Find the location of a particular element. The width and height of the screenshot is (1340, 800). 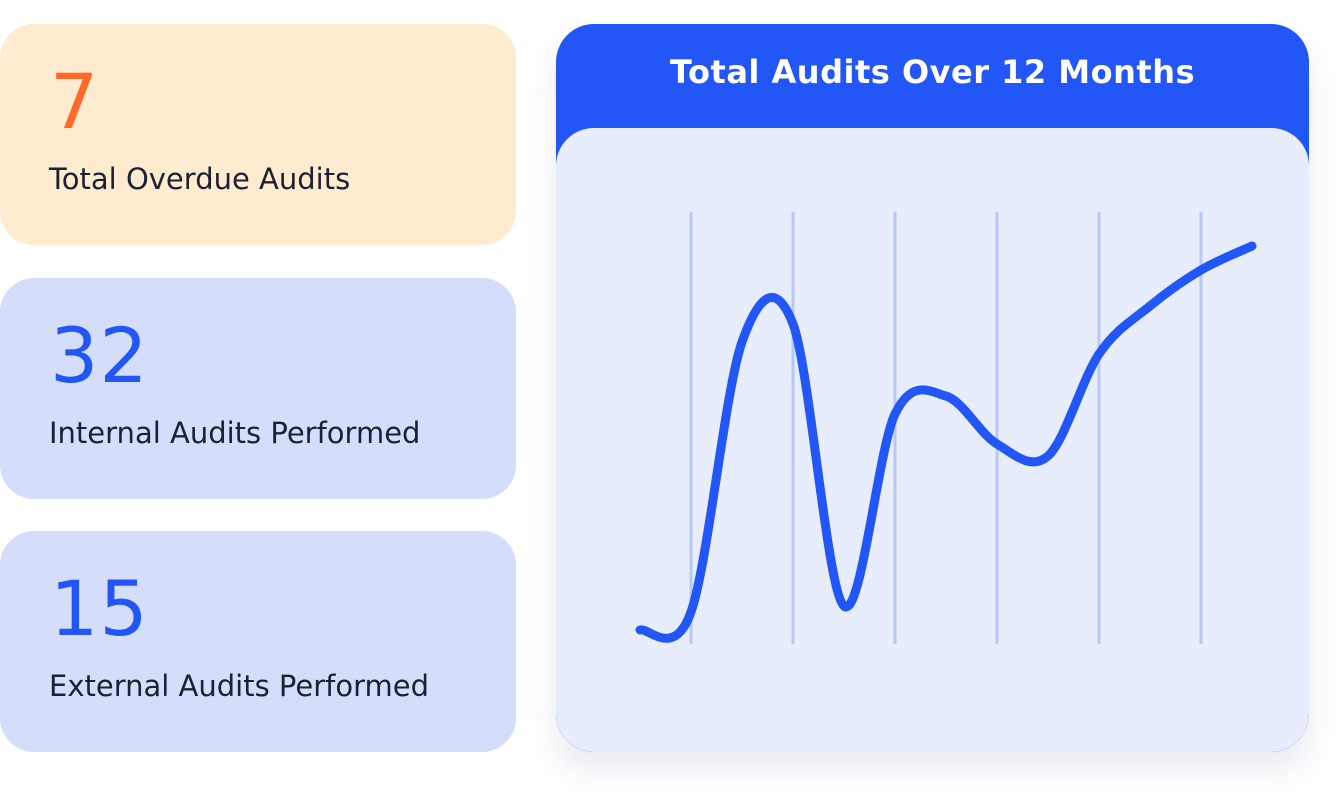

overdue-audits-label: Total Overdue Audits is located at coordinates (200, 179).